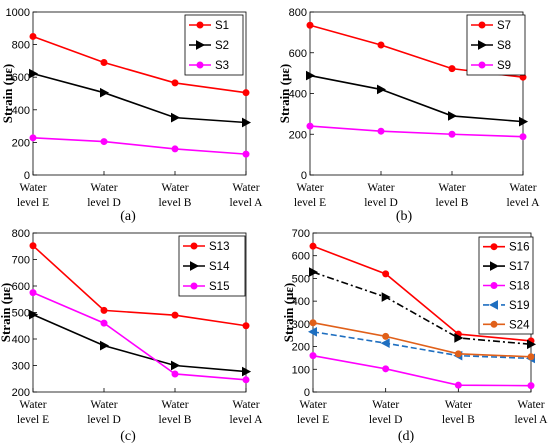 Image resolution: width=550 pixels, height=446 pixels. I want to click on y-tick-label: 800, so click(21, 46).